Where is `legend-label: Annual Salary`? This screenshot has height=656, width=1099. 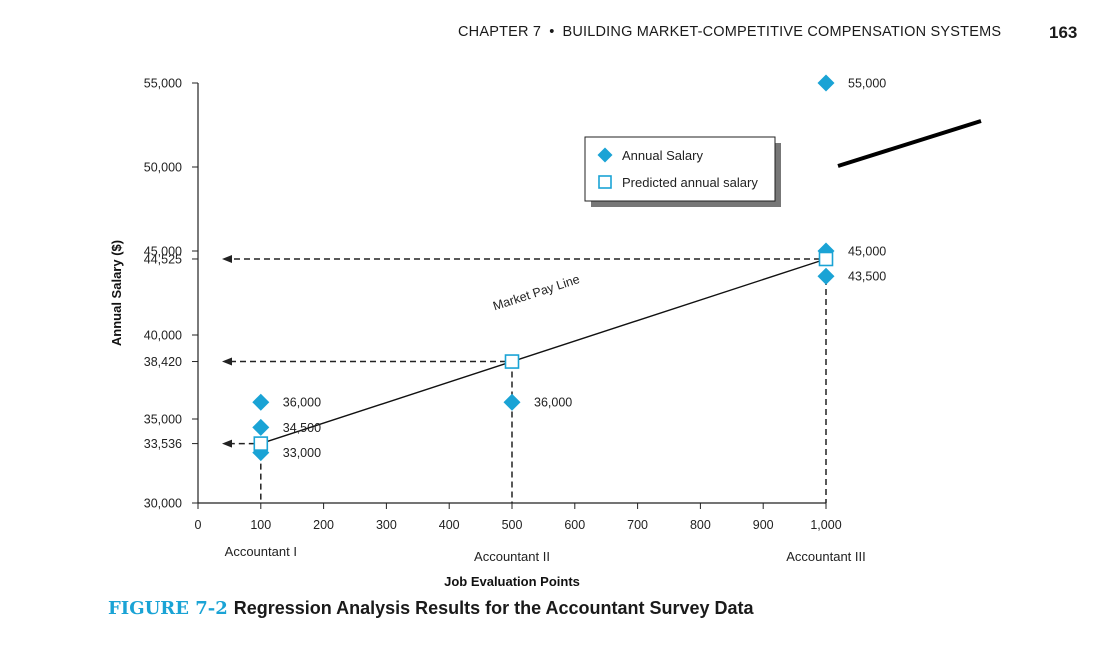 legend-label: Annual Salary is located at coordinates (662, 155).